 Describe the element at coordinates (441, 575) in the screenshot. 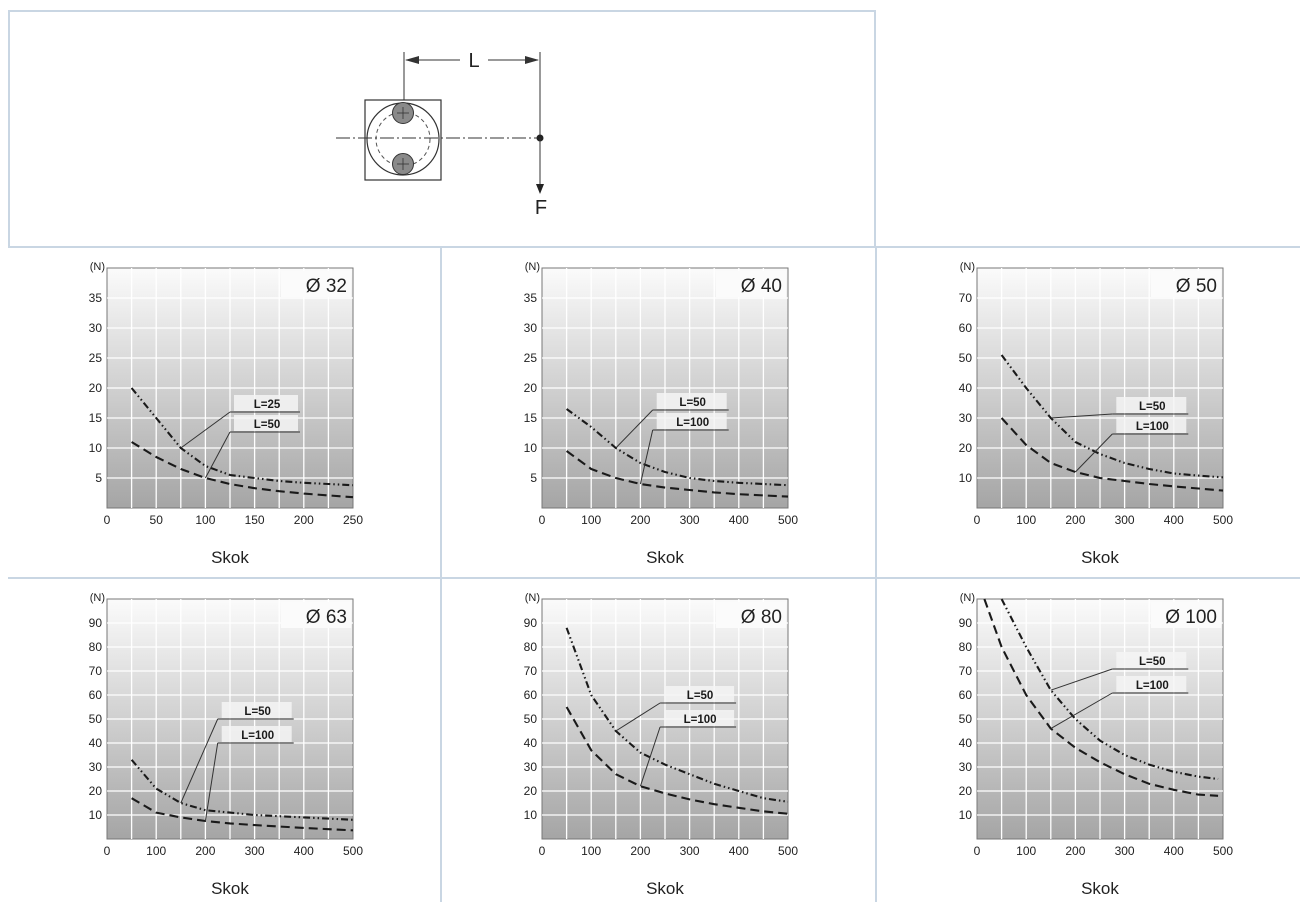

I see `frame-col1-divider` at that location.